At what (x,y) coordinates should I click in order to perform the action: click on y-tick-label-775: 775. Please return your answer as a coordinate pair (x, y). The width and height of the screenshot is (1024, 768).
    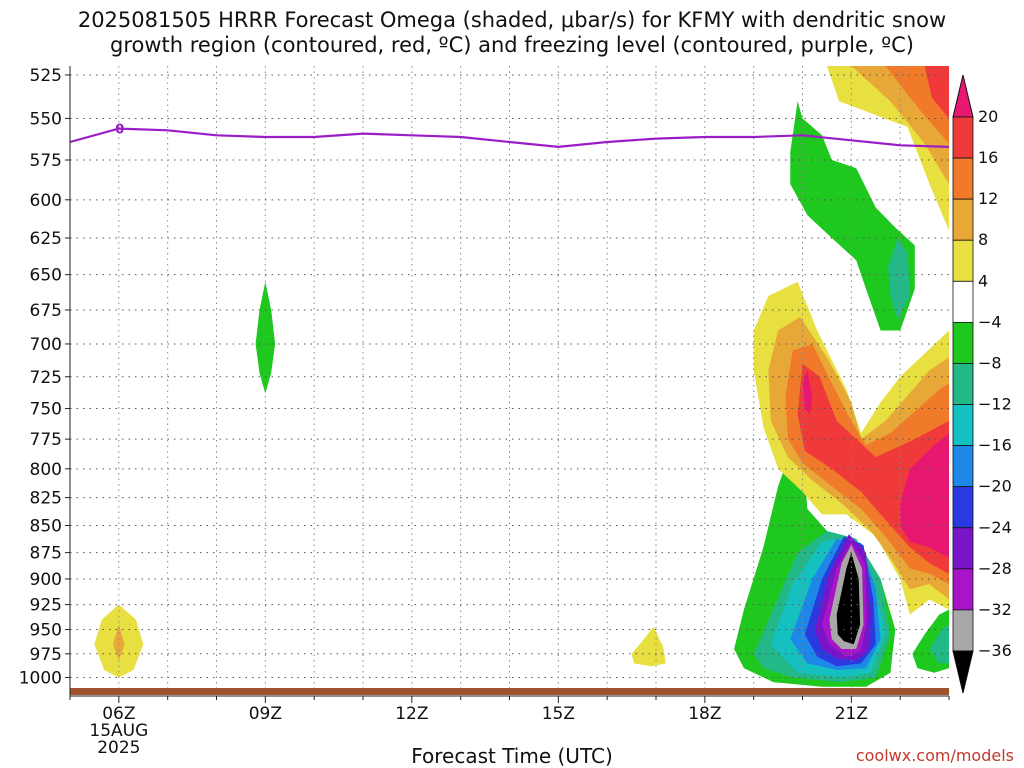
    Looking at the image, I should click on (46, 440).